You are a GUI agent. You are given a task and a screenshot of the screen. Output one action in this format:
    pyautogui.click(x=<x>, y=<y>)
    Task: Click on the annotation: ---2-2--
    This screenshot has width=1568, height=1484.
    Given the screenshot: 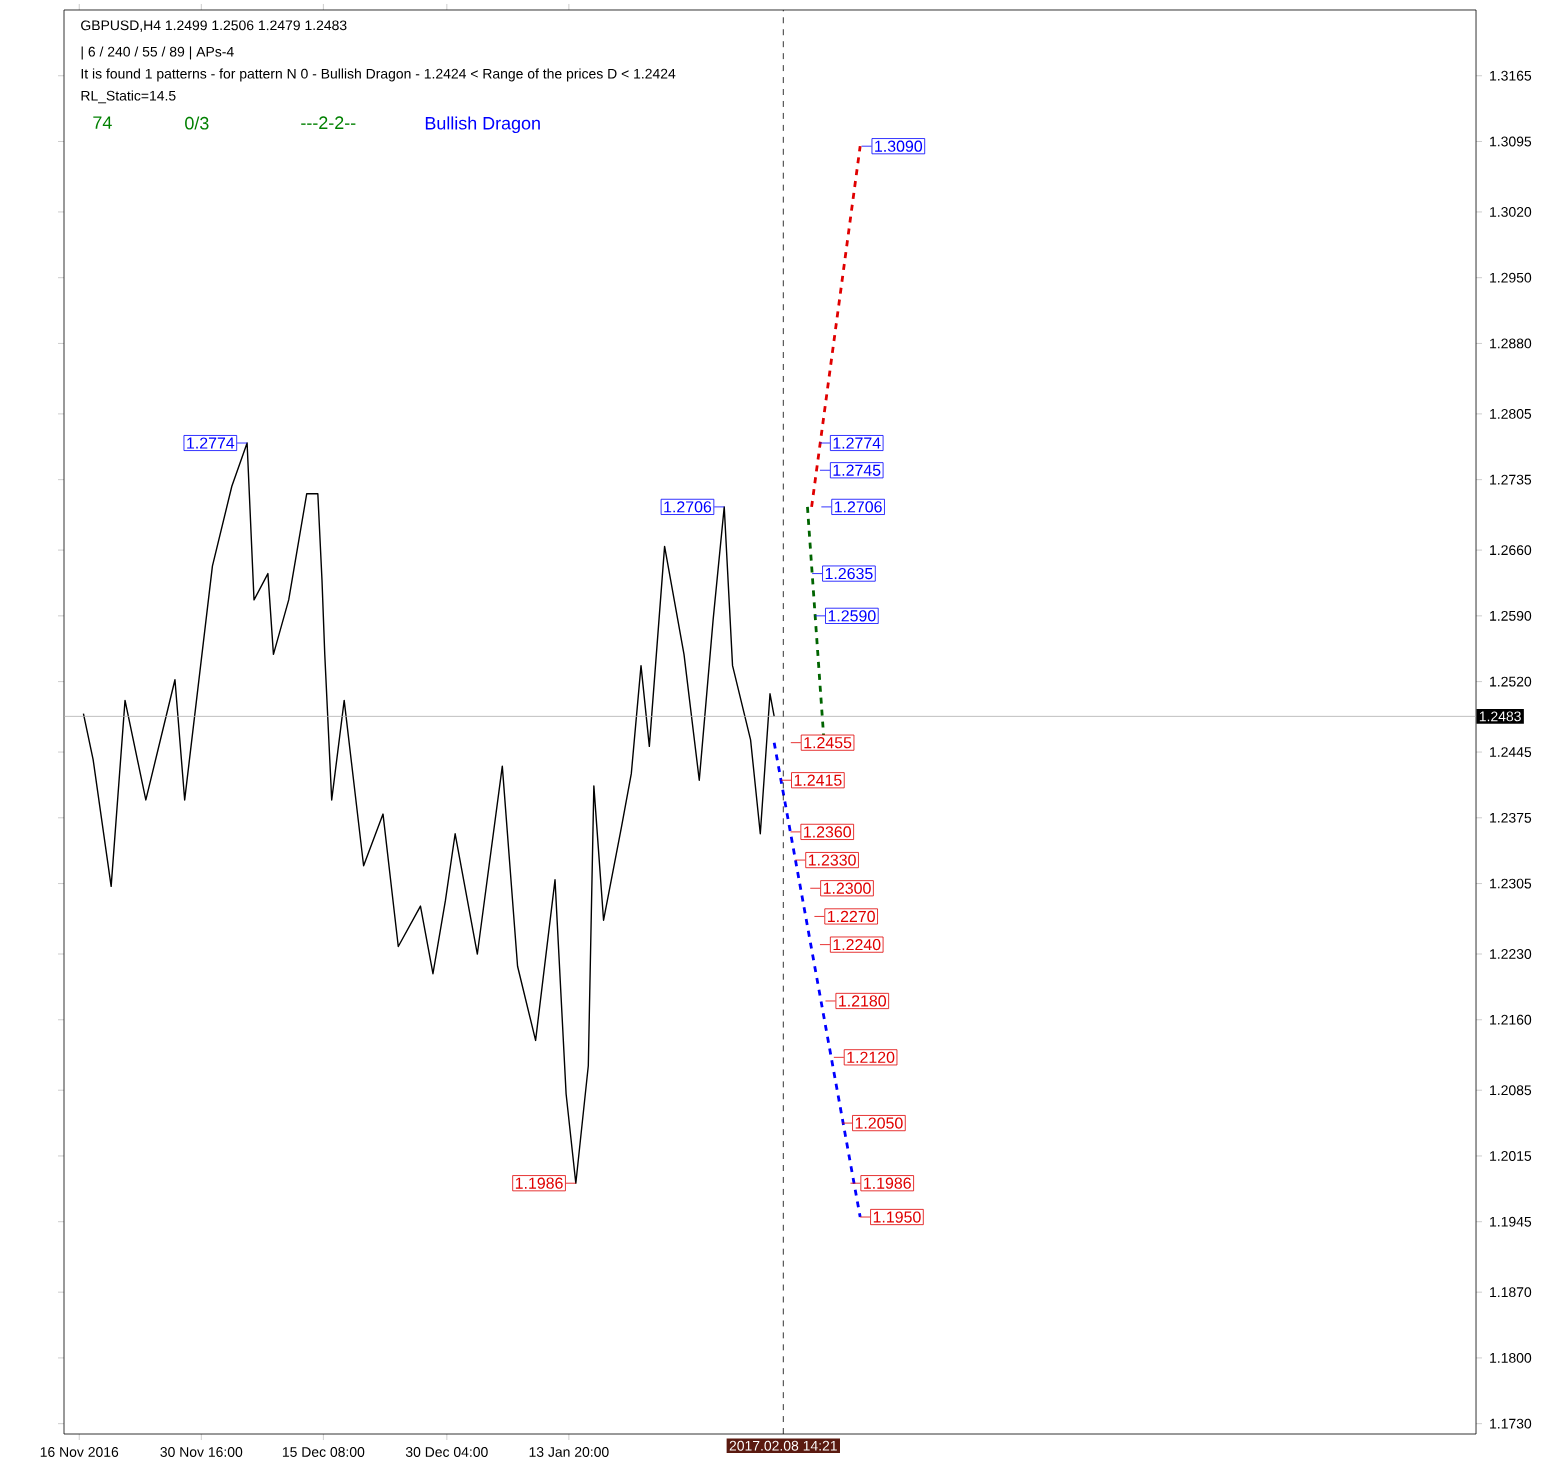 What is the action you would take?
    pyautogui.click(x=328, y=122)
    